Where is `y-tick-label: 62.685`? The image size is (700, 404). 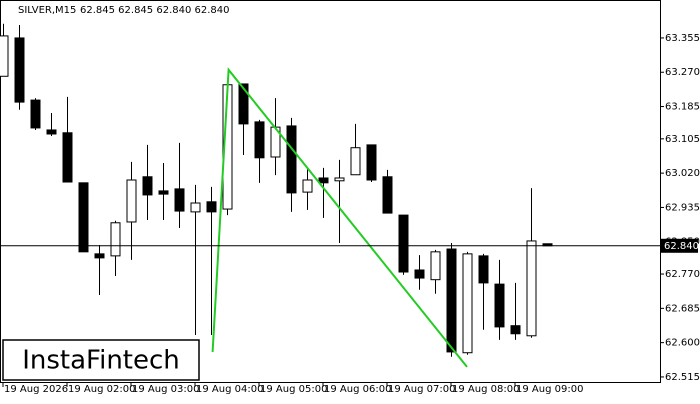 y-tick-label: 62.685 is located at coordinates (682, 308).